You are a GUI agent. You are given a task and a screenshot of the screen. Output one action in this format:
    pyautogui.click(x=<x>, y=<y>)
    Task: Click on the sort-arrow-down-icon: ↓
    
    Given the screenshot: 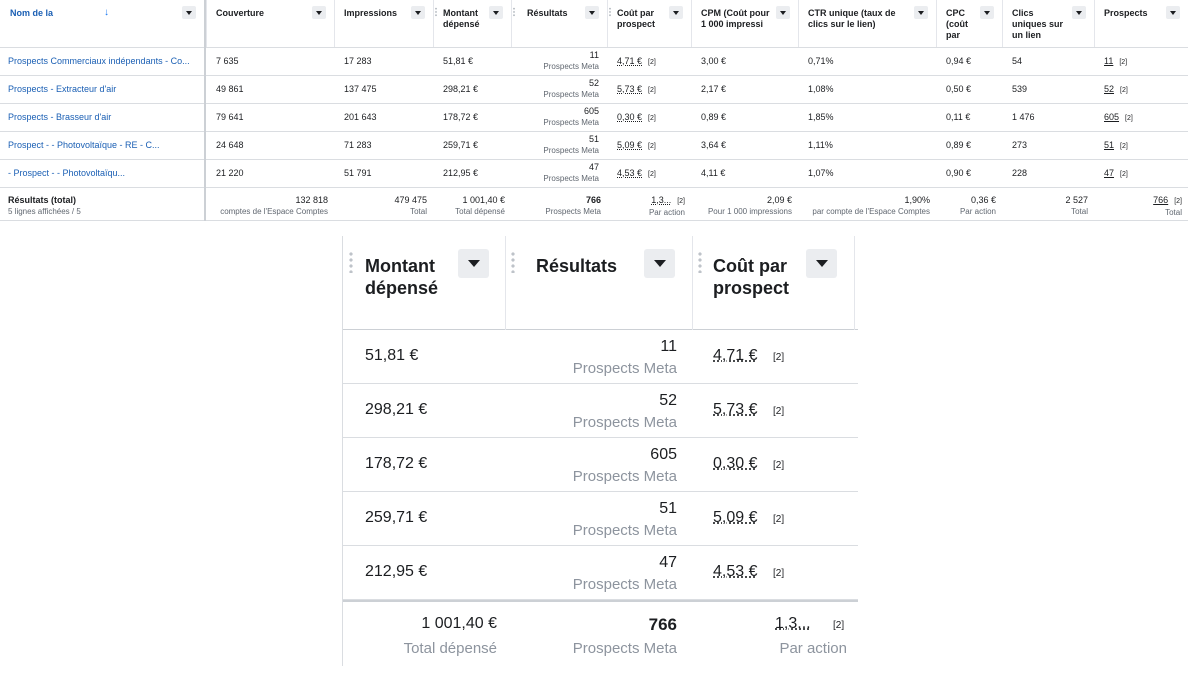 What is the action you would take?
    pyautogui.click(x=106, y=12)
    